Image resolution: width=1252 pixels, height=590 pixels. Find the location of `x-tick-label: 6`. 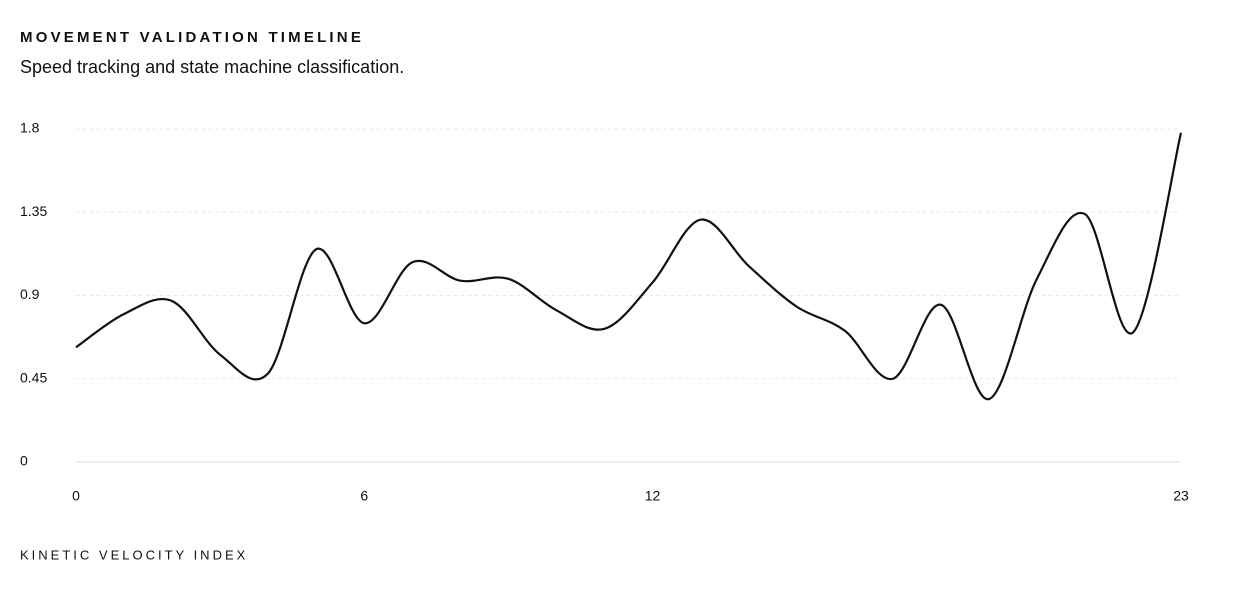

x-tick-label: 6 is located at coordinates (364, 496).